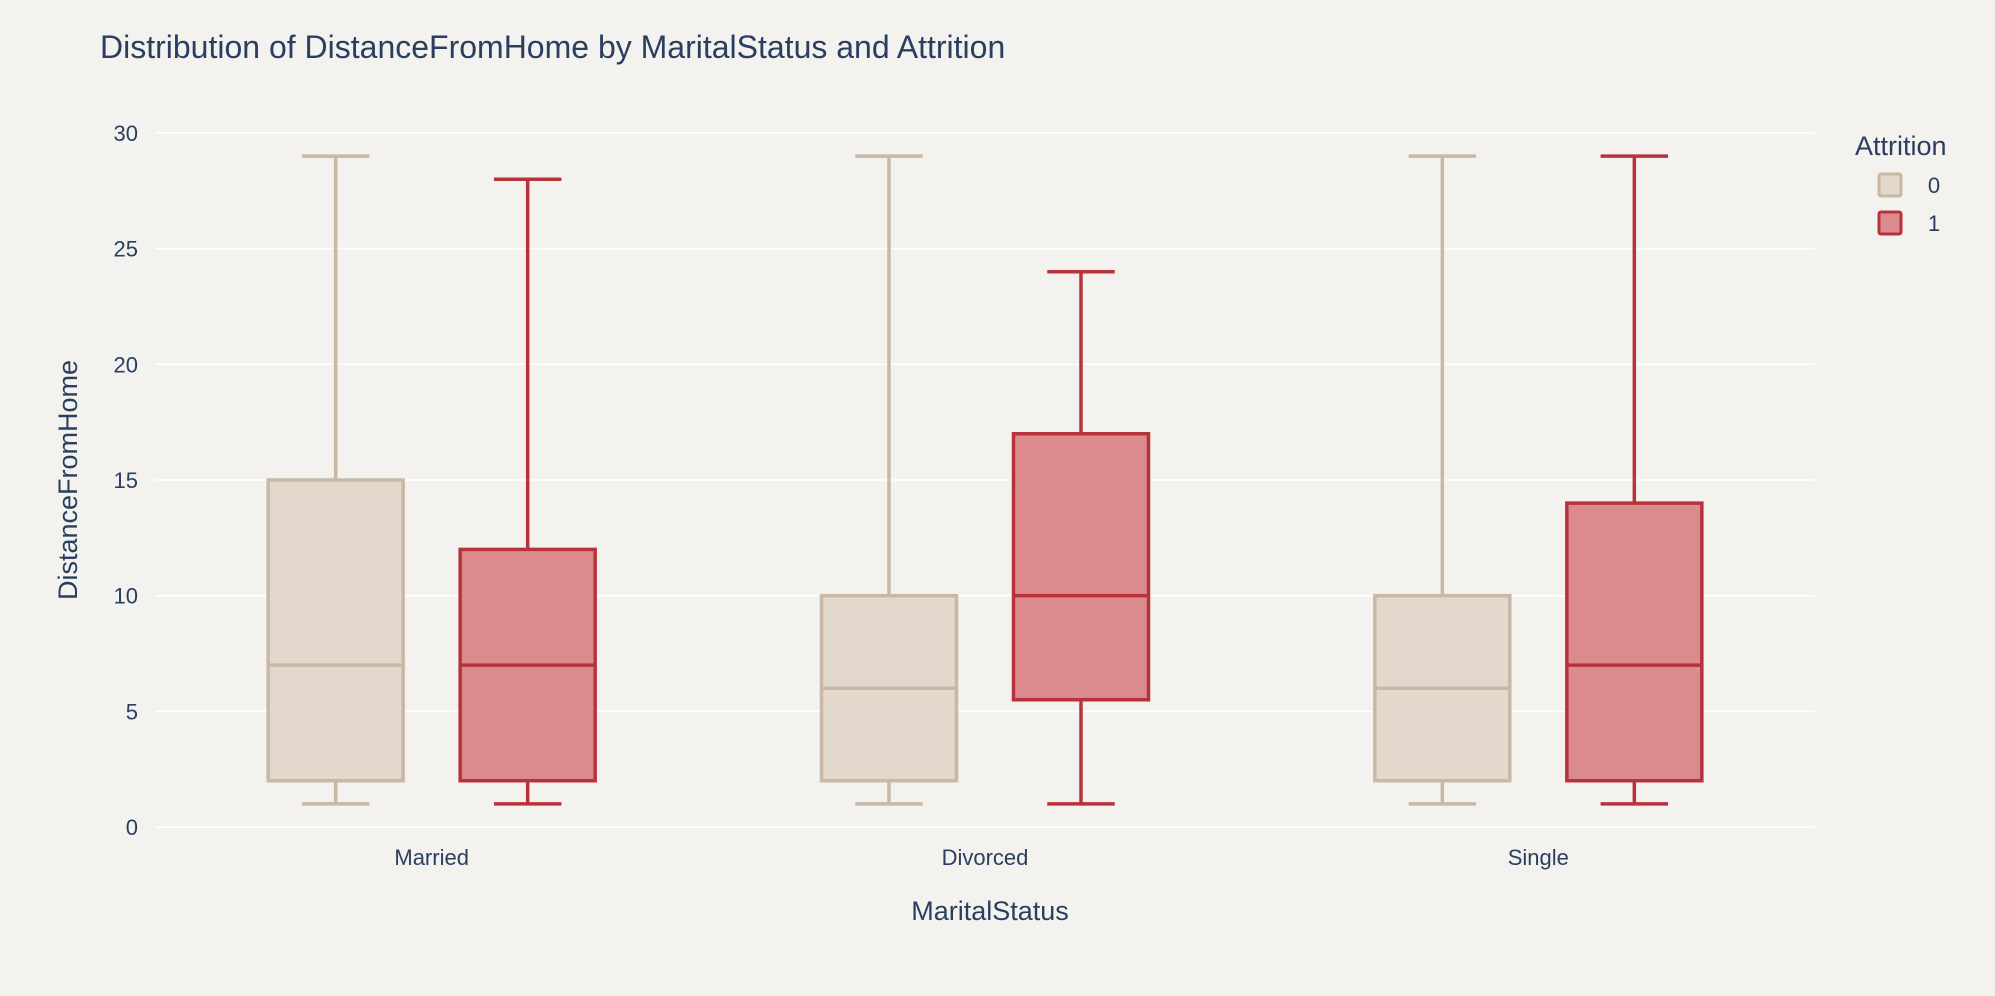  Describe the element at coordinates (1538, 857) in the screenshot. I see `x-tick-label: Single` at that location.